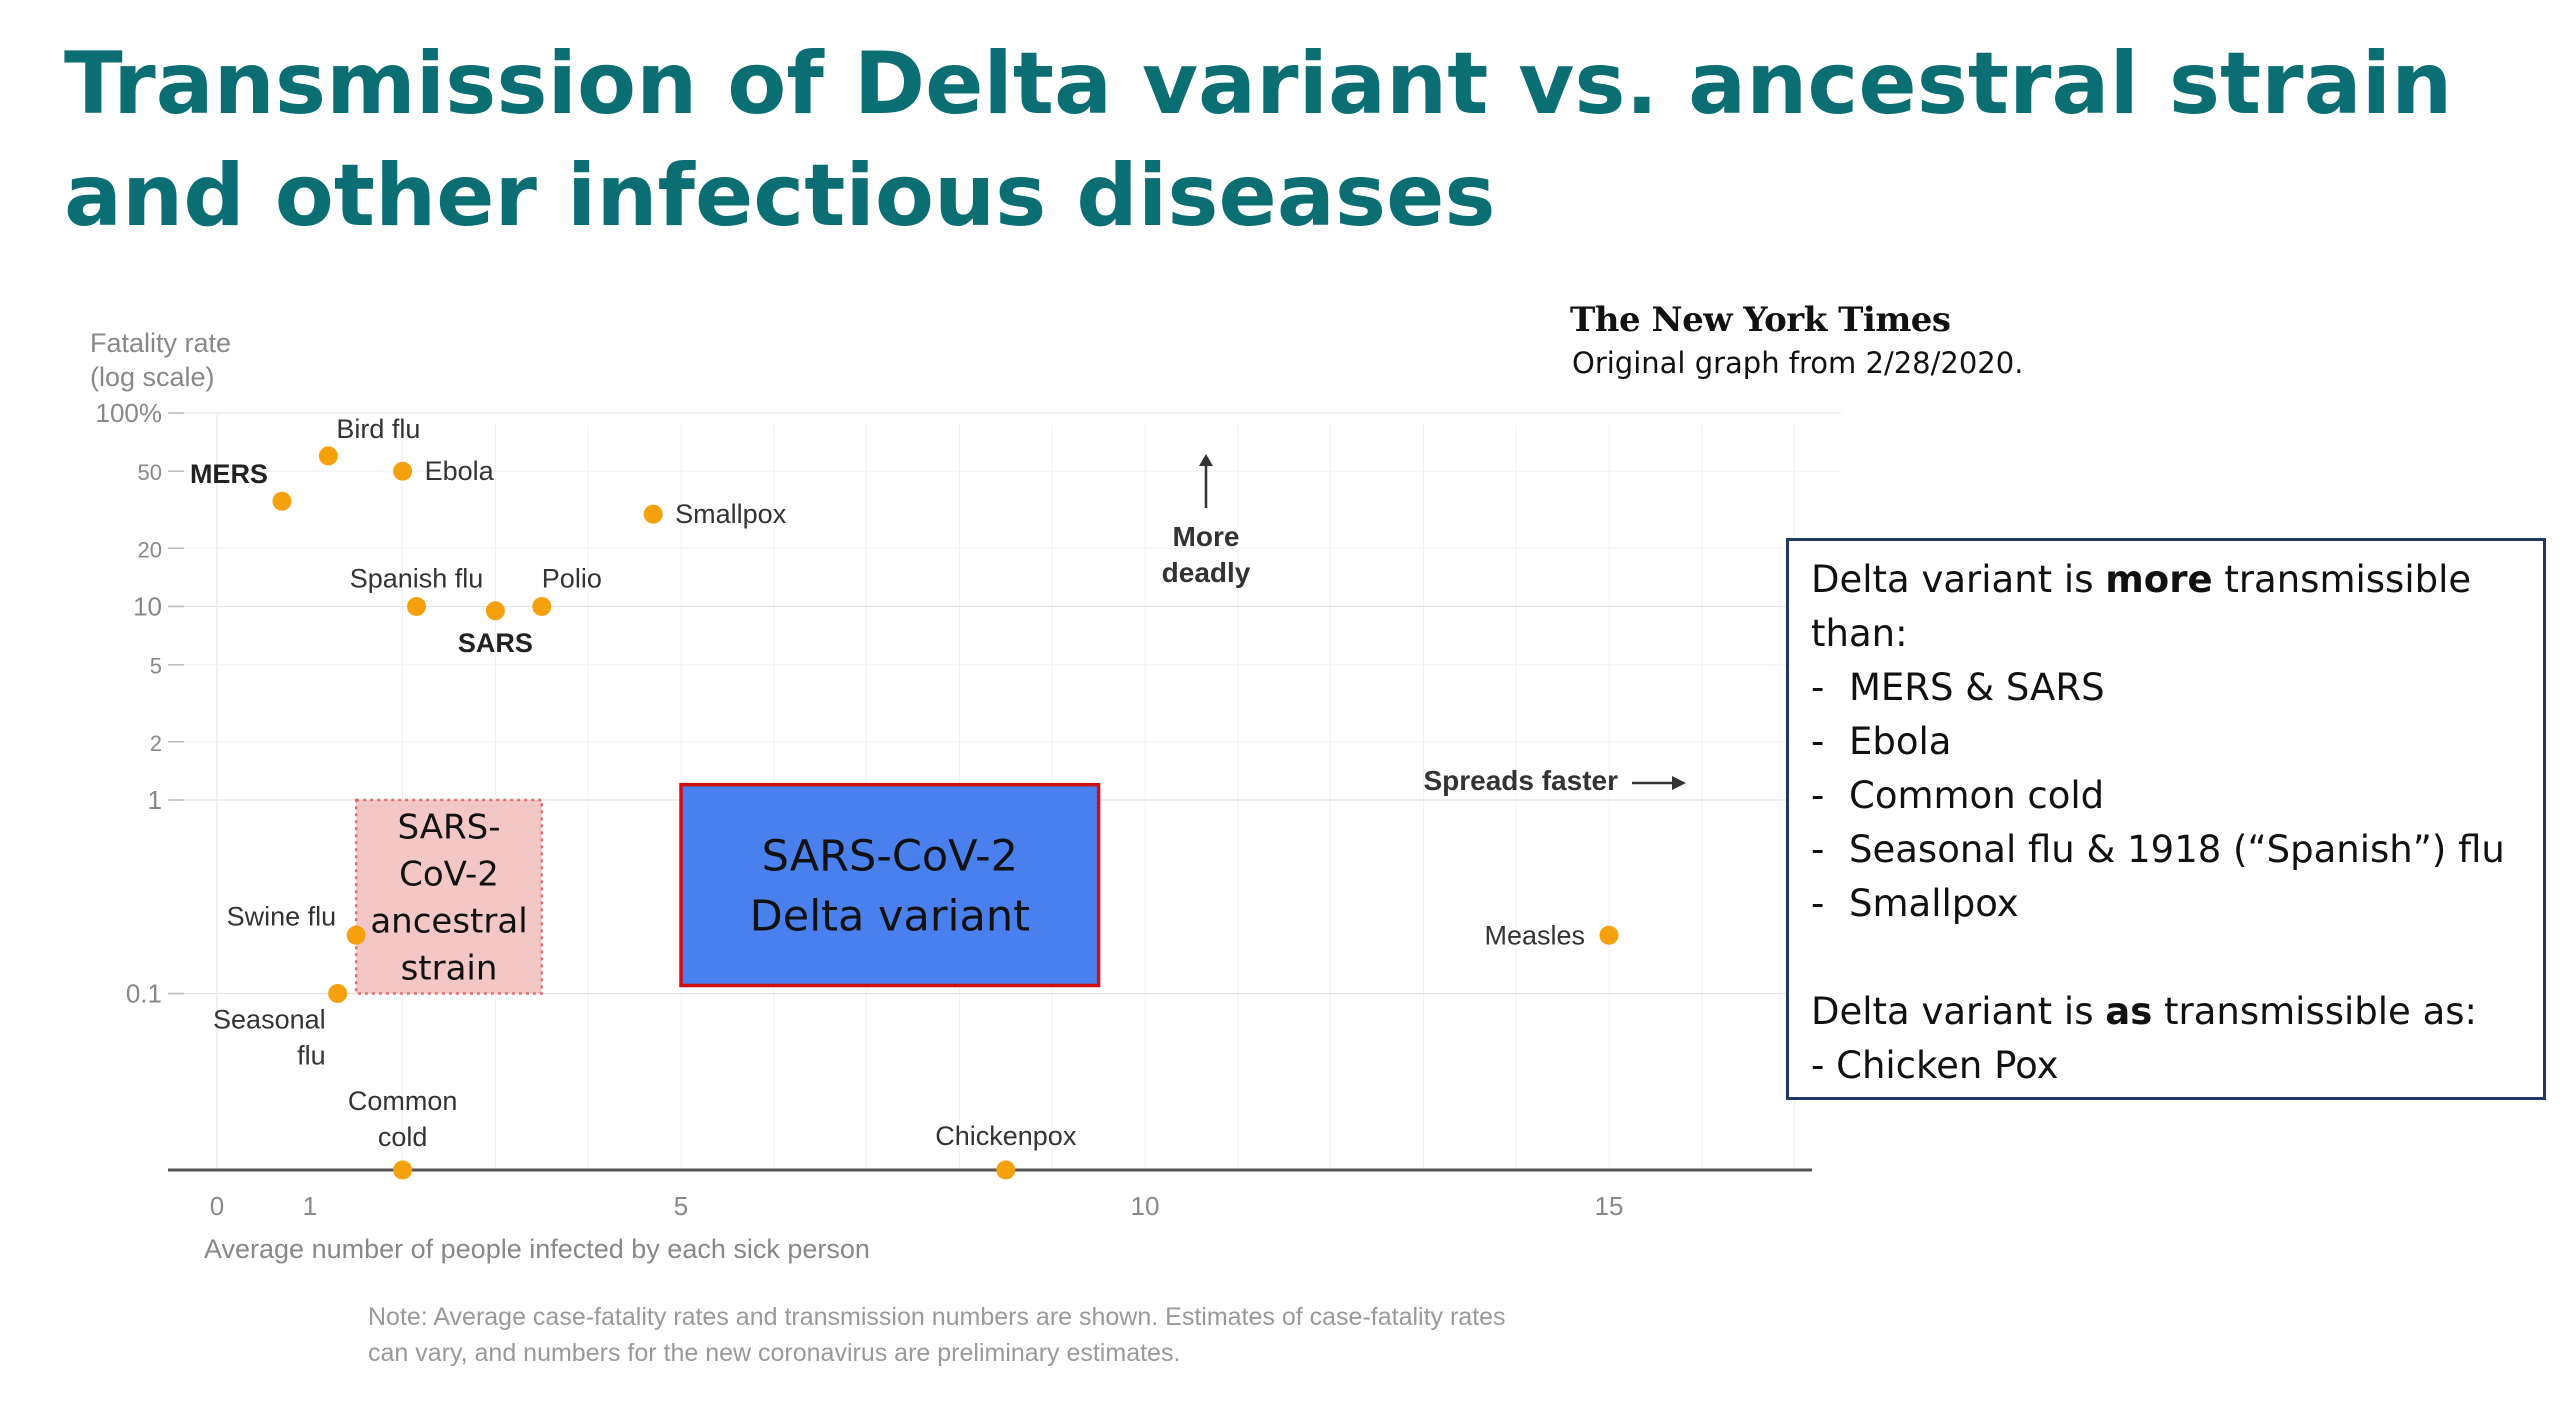 This screenshot has height=1424, width=2560. Describe the element at coordinates (378, 429) in the screenshot. I see `data-point-label: Bird flu` at that location.